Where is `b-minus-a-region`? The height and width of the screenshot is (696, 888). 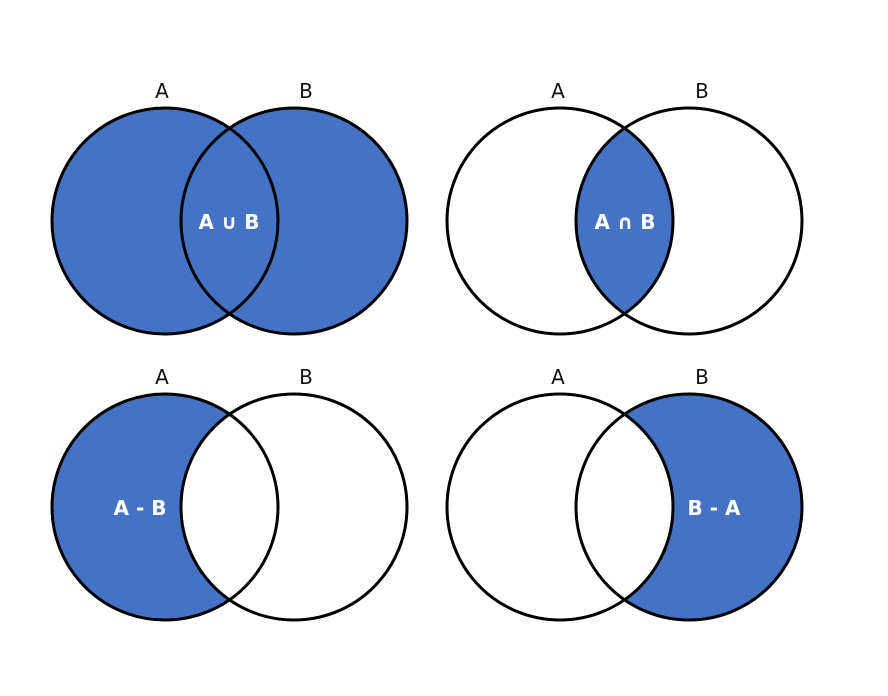
b-minus-a-region is located at coordinates (689, 507).